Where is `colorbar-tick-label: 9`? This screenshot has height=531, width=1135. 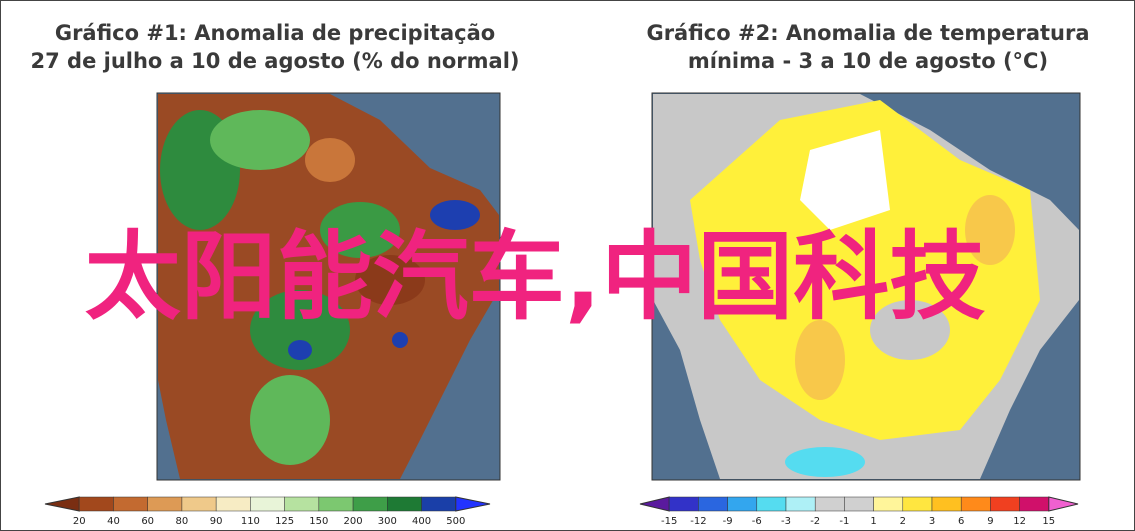 colorbar-tick-label: 9 is located at coordinates (990, 521).